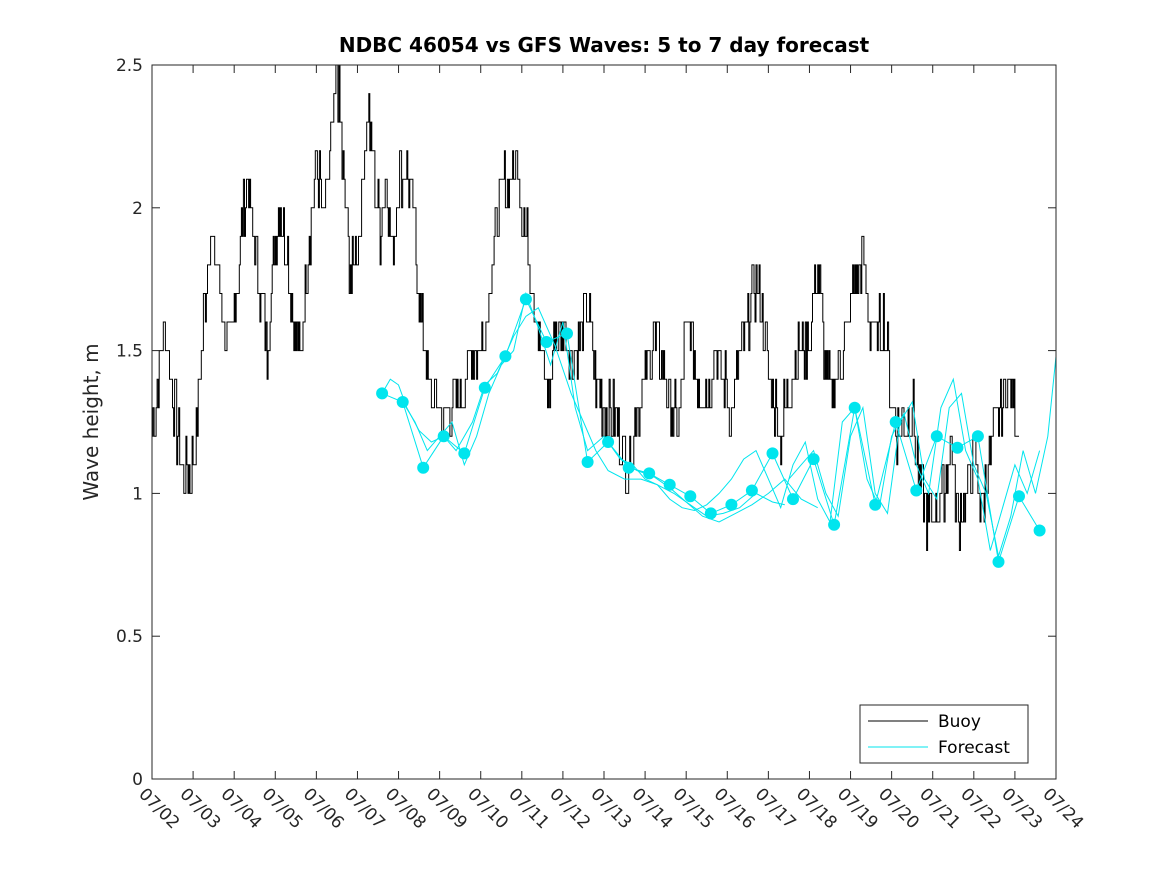 The width and height of the screenshot is (1167, 875). Describe the element at coordinates (824, 464) in the screenshot. I see `forecast-member-line` at that location.